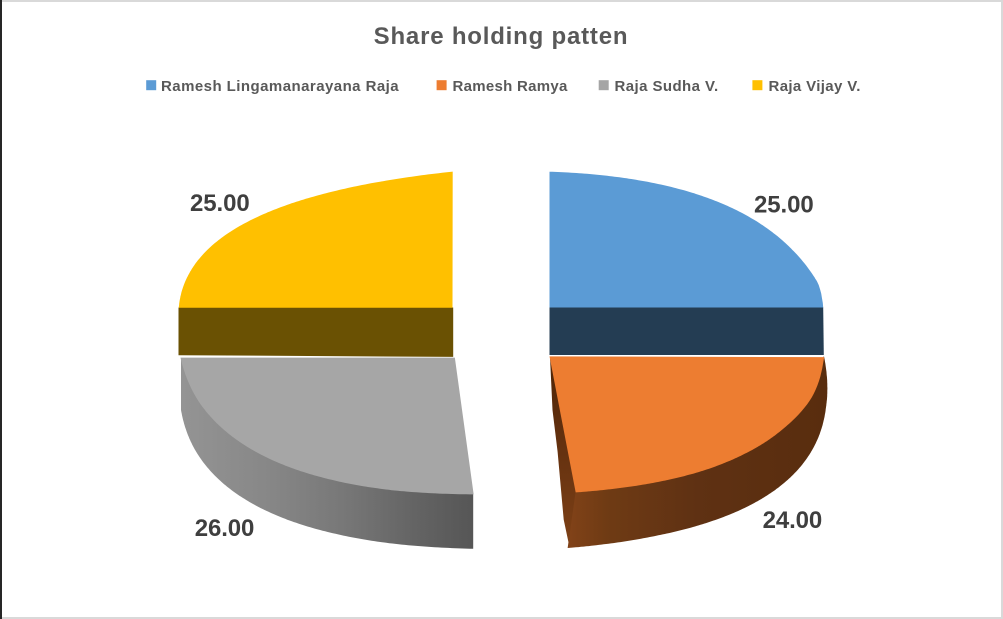  Describe the element at coordinates (225, 528) in the screenshot. I see `svg-text: 26.00` at that location.